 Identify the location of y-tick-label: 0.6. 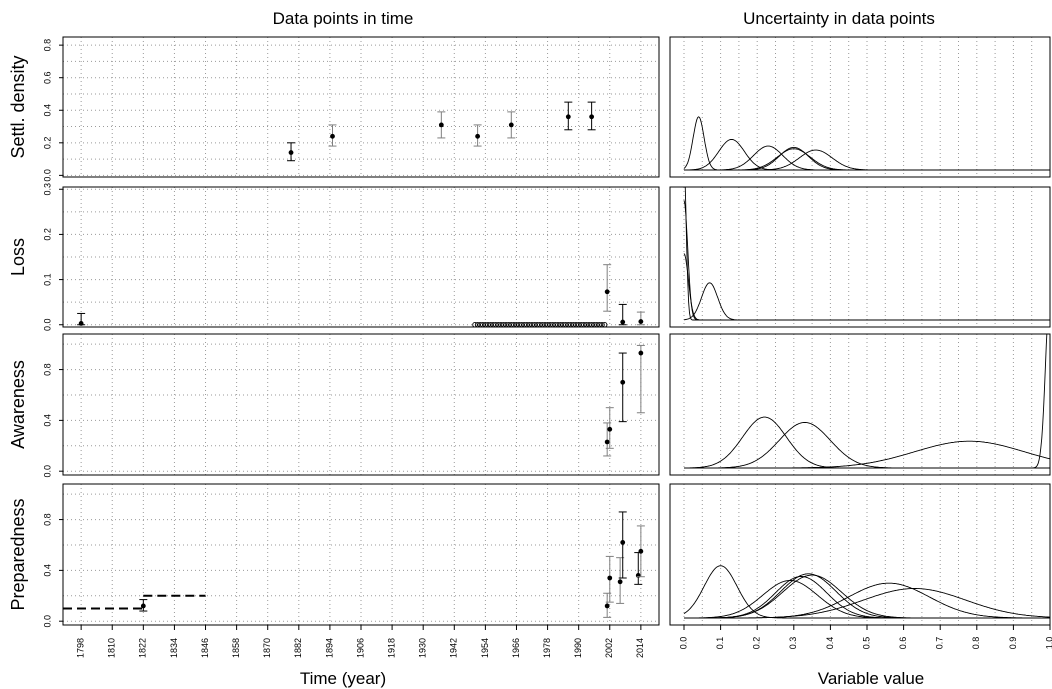
(47, 77).